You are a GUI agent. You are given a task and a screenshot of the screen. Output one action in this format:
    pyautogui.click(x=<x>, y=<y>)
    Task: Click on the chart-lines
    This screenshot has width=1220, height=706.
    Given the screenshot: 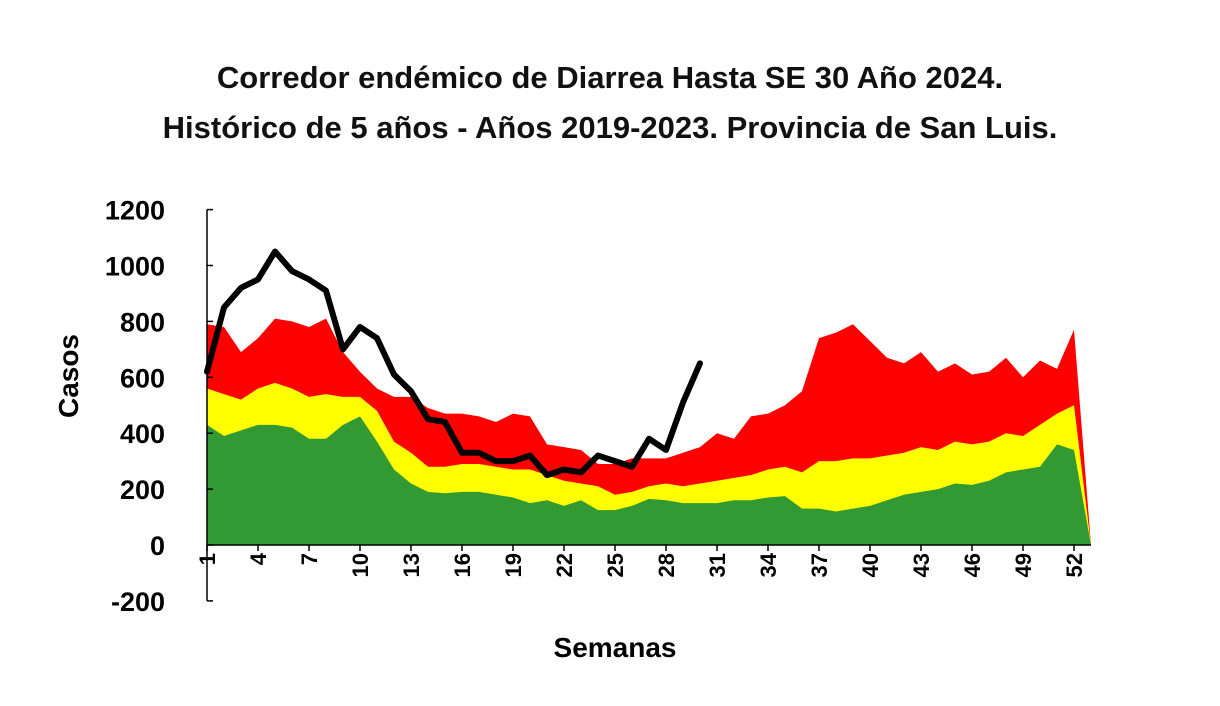 What is the action you would take?
    pyautogui.click(x=453, y=363)
    